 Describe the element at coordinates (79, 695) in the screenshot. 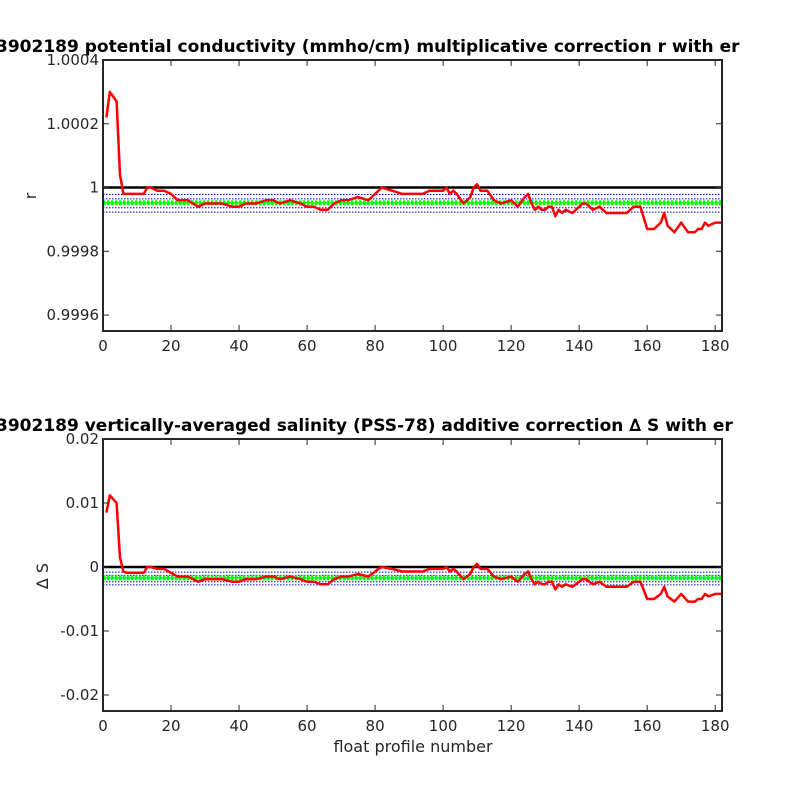

I see `y-tick-label: -0.02` at that location.